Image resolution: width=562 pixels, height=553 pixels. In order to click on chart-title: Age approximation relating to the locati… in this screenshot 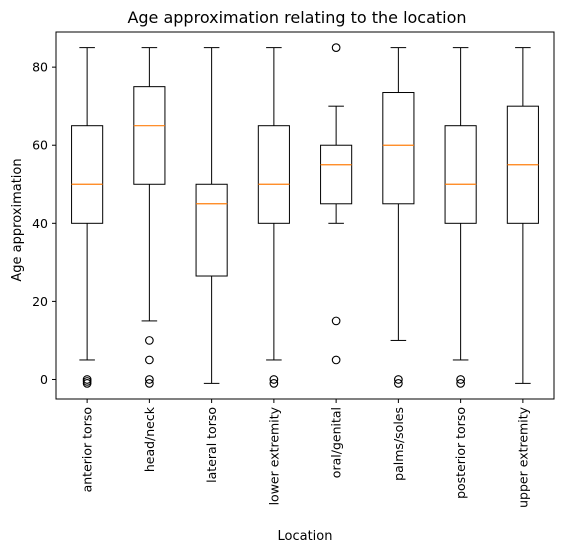, I will do `click(296, 17)`.